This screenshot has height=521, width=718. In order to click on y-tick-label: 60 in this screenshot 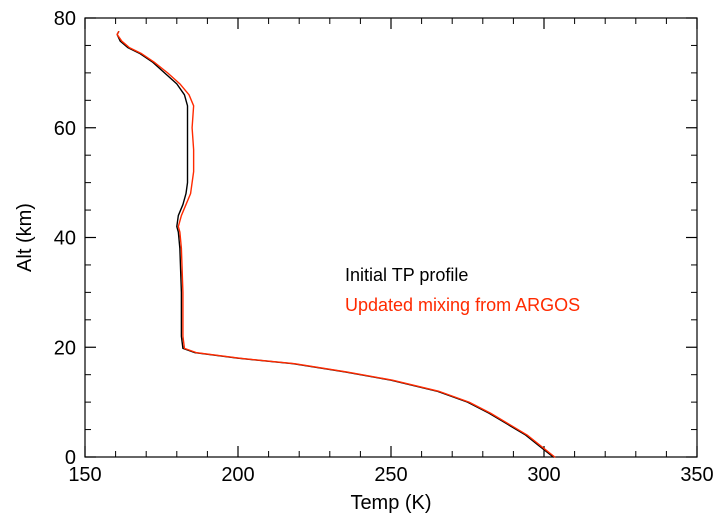, I will do `click(65, 129)`.